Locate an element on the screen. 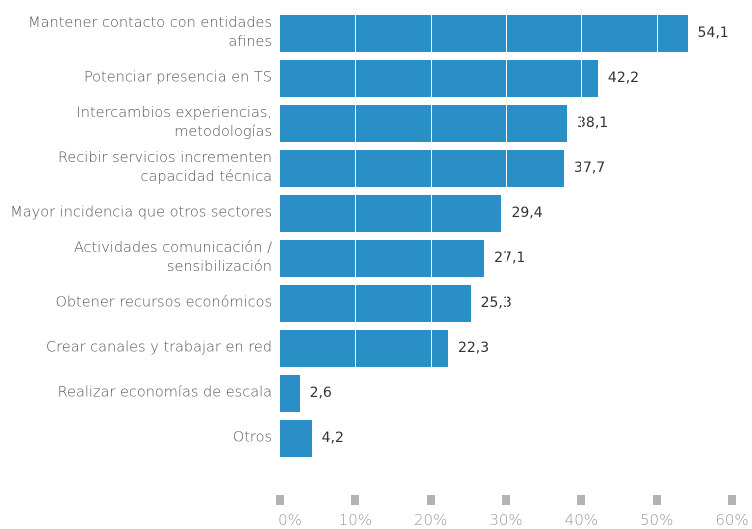 The image size is (752, 529). category-label: Realizar economías de escala is located at coordinates (164, 392).